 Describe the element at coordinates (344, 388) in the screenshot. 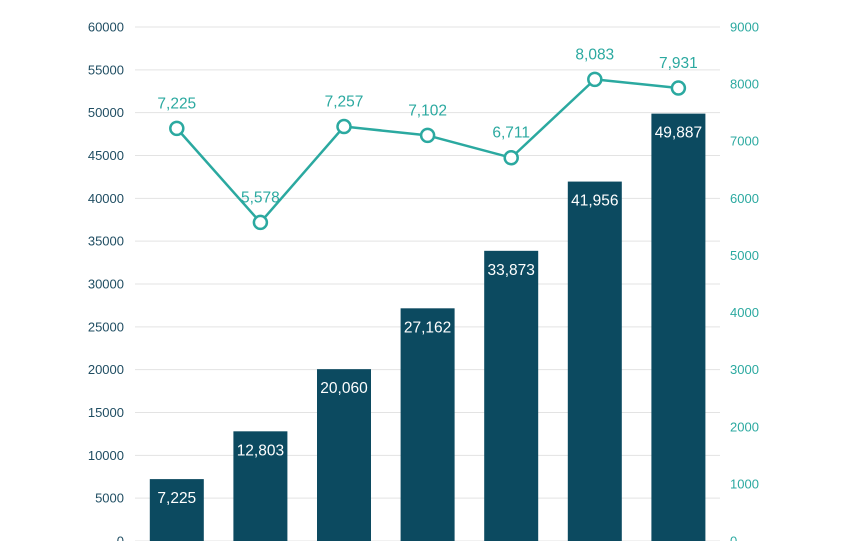

I see `bar-value-label: 20,060` at that location.